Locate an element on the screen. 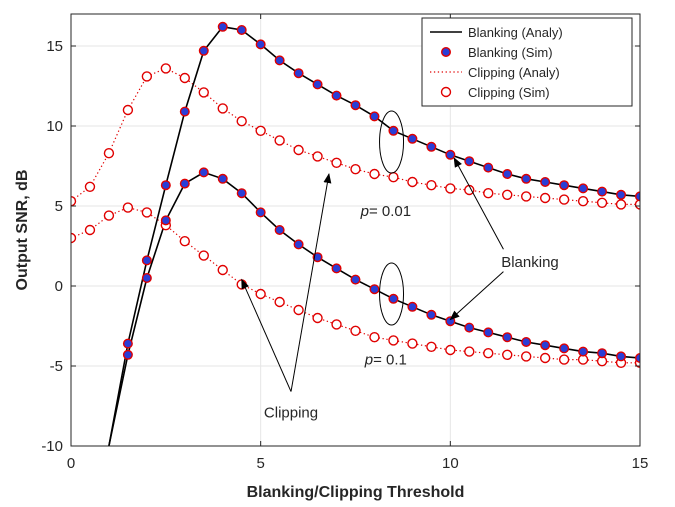 The image size is (675, 507). x-tick-label: 5 is located at coordinates (260, 463).